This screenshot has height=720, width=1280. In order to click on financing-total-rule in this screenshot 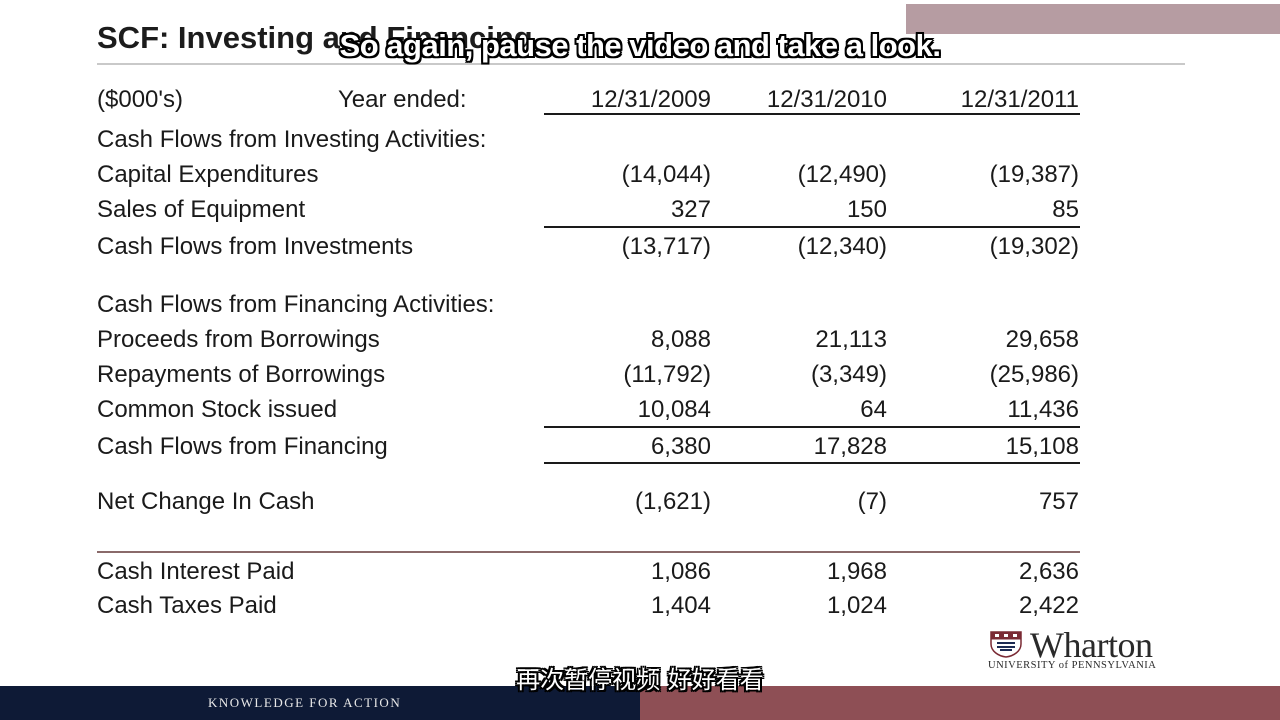, I will do `click(812, 463)`.